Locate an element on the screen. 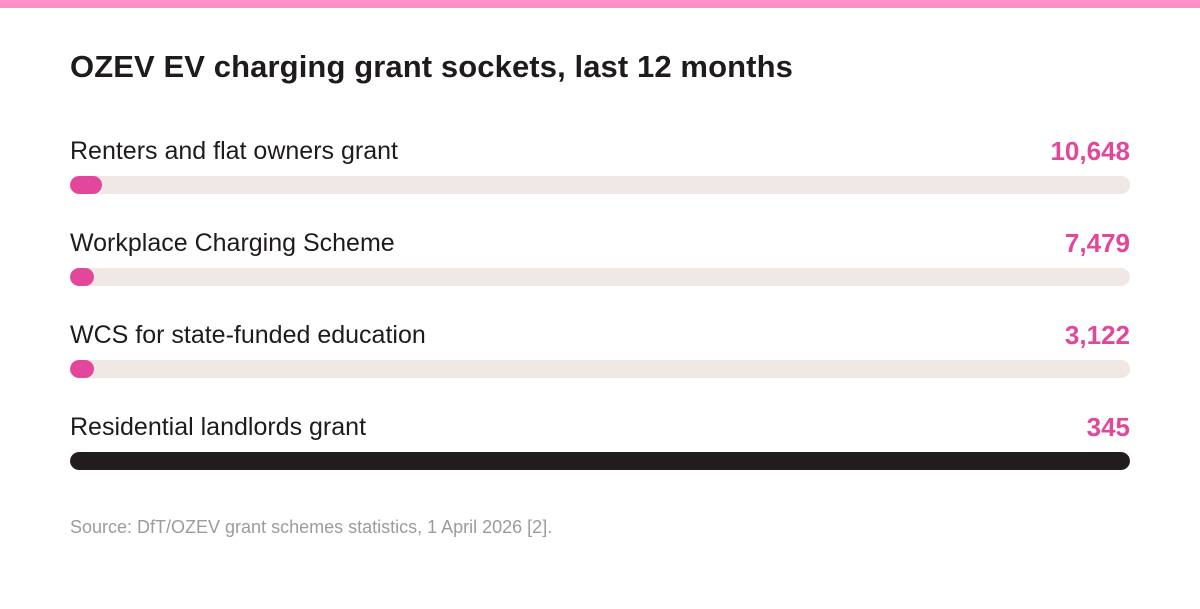 This screenshot has width=1200, height=609. bar-value-label: 7,479 is located at coordinates (1097, 243).